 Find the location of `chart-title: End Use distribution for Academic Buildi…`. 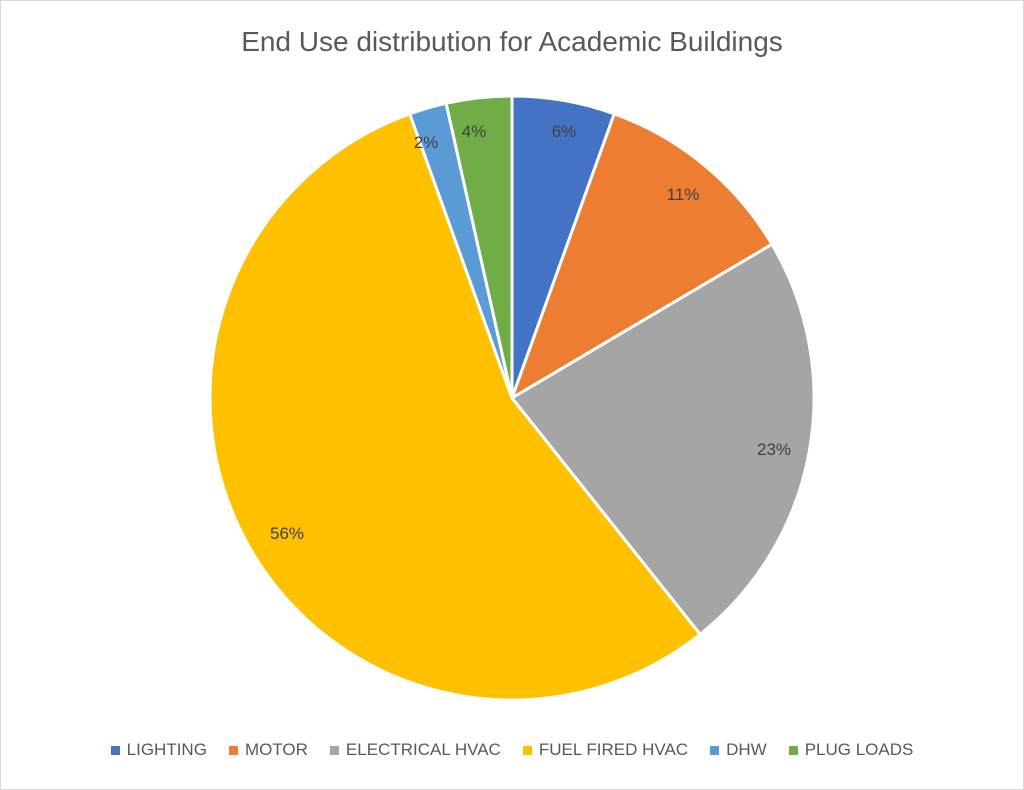

chart-title: End Use distribution for Academic Buildi… is located at coordinates (512, 41).